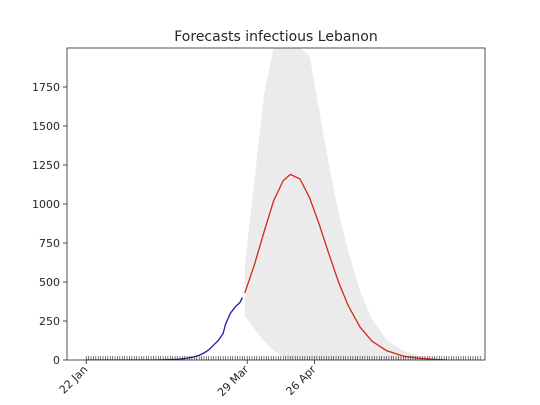 The width and height of the screenshot is (540, 405). What do you see at coordinates (74, 380) in the screenshot?
I see `x-tick-label: 22 Jan` at bounding box center [74, 380].